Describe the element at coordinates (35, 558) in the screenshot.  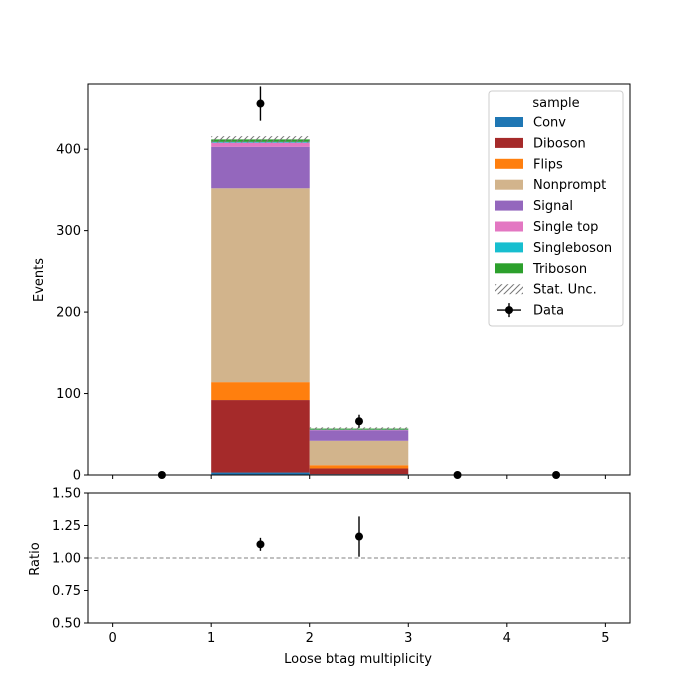
I see `ratio-y-axis-label: Ratio` at that location.